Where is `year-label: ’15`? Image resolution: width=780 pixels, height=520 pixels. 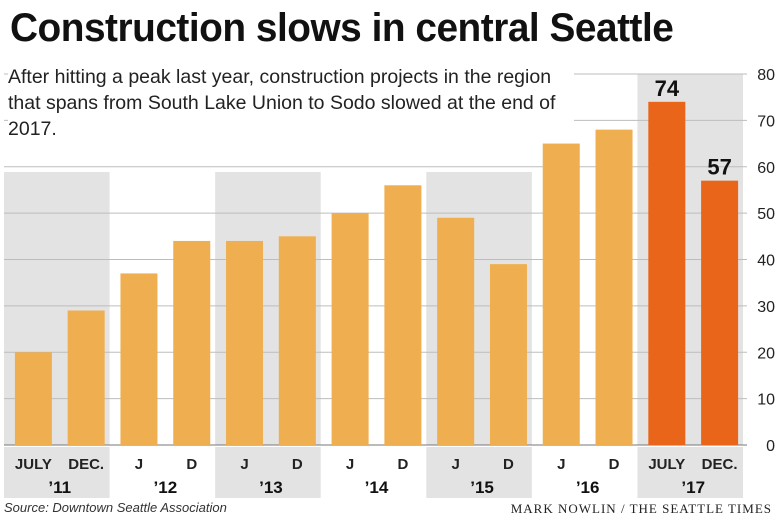 year-label: ’15 is located at coordinates (482, 487).